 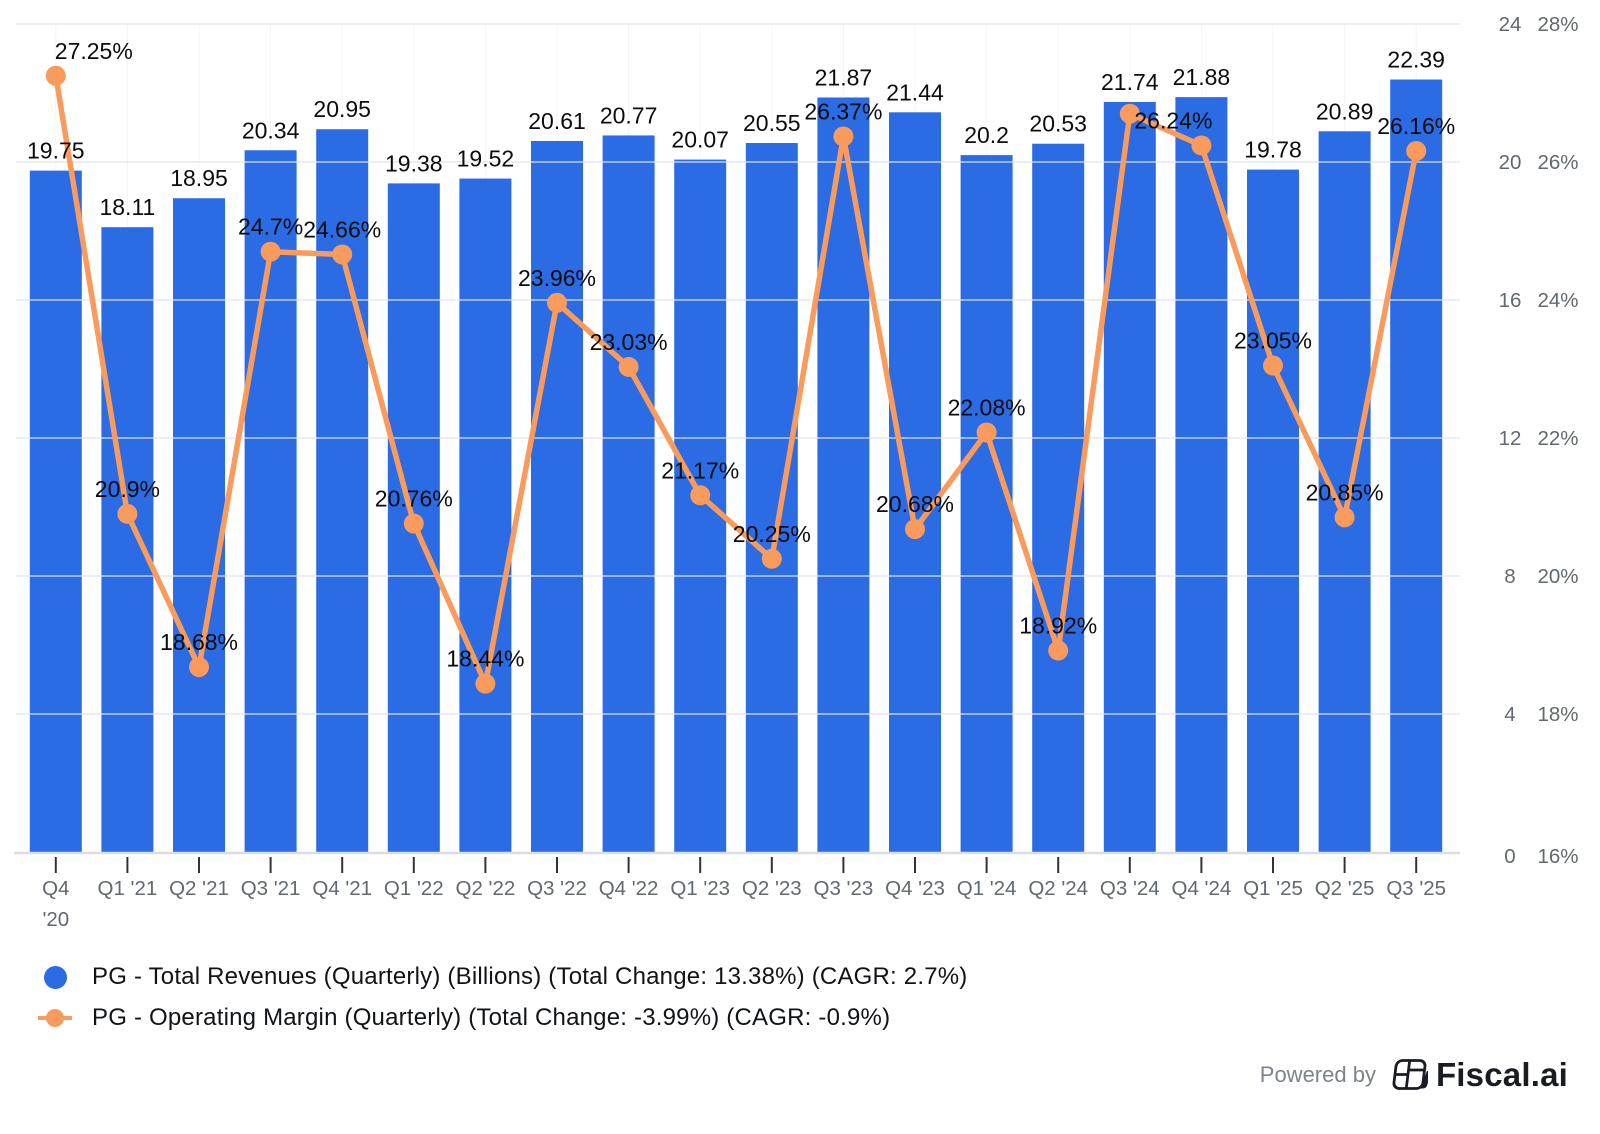 What do you see at coordinates (843, 111) in the screenshot?
I see `margin-value-label: 26.37%` at bounding box center [843, 111].